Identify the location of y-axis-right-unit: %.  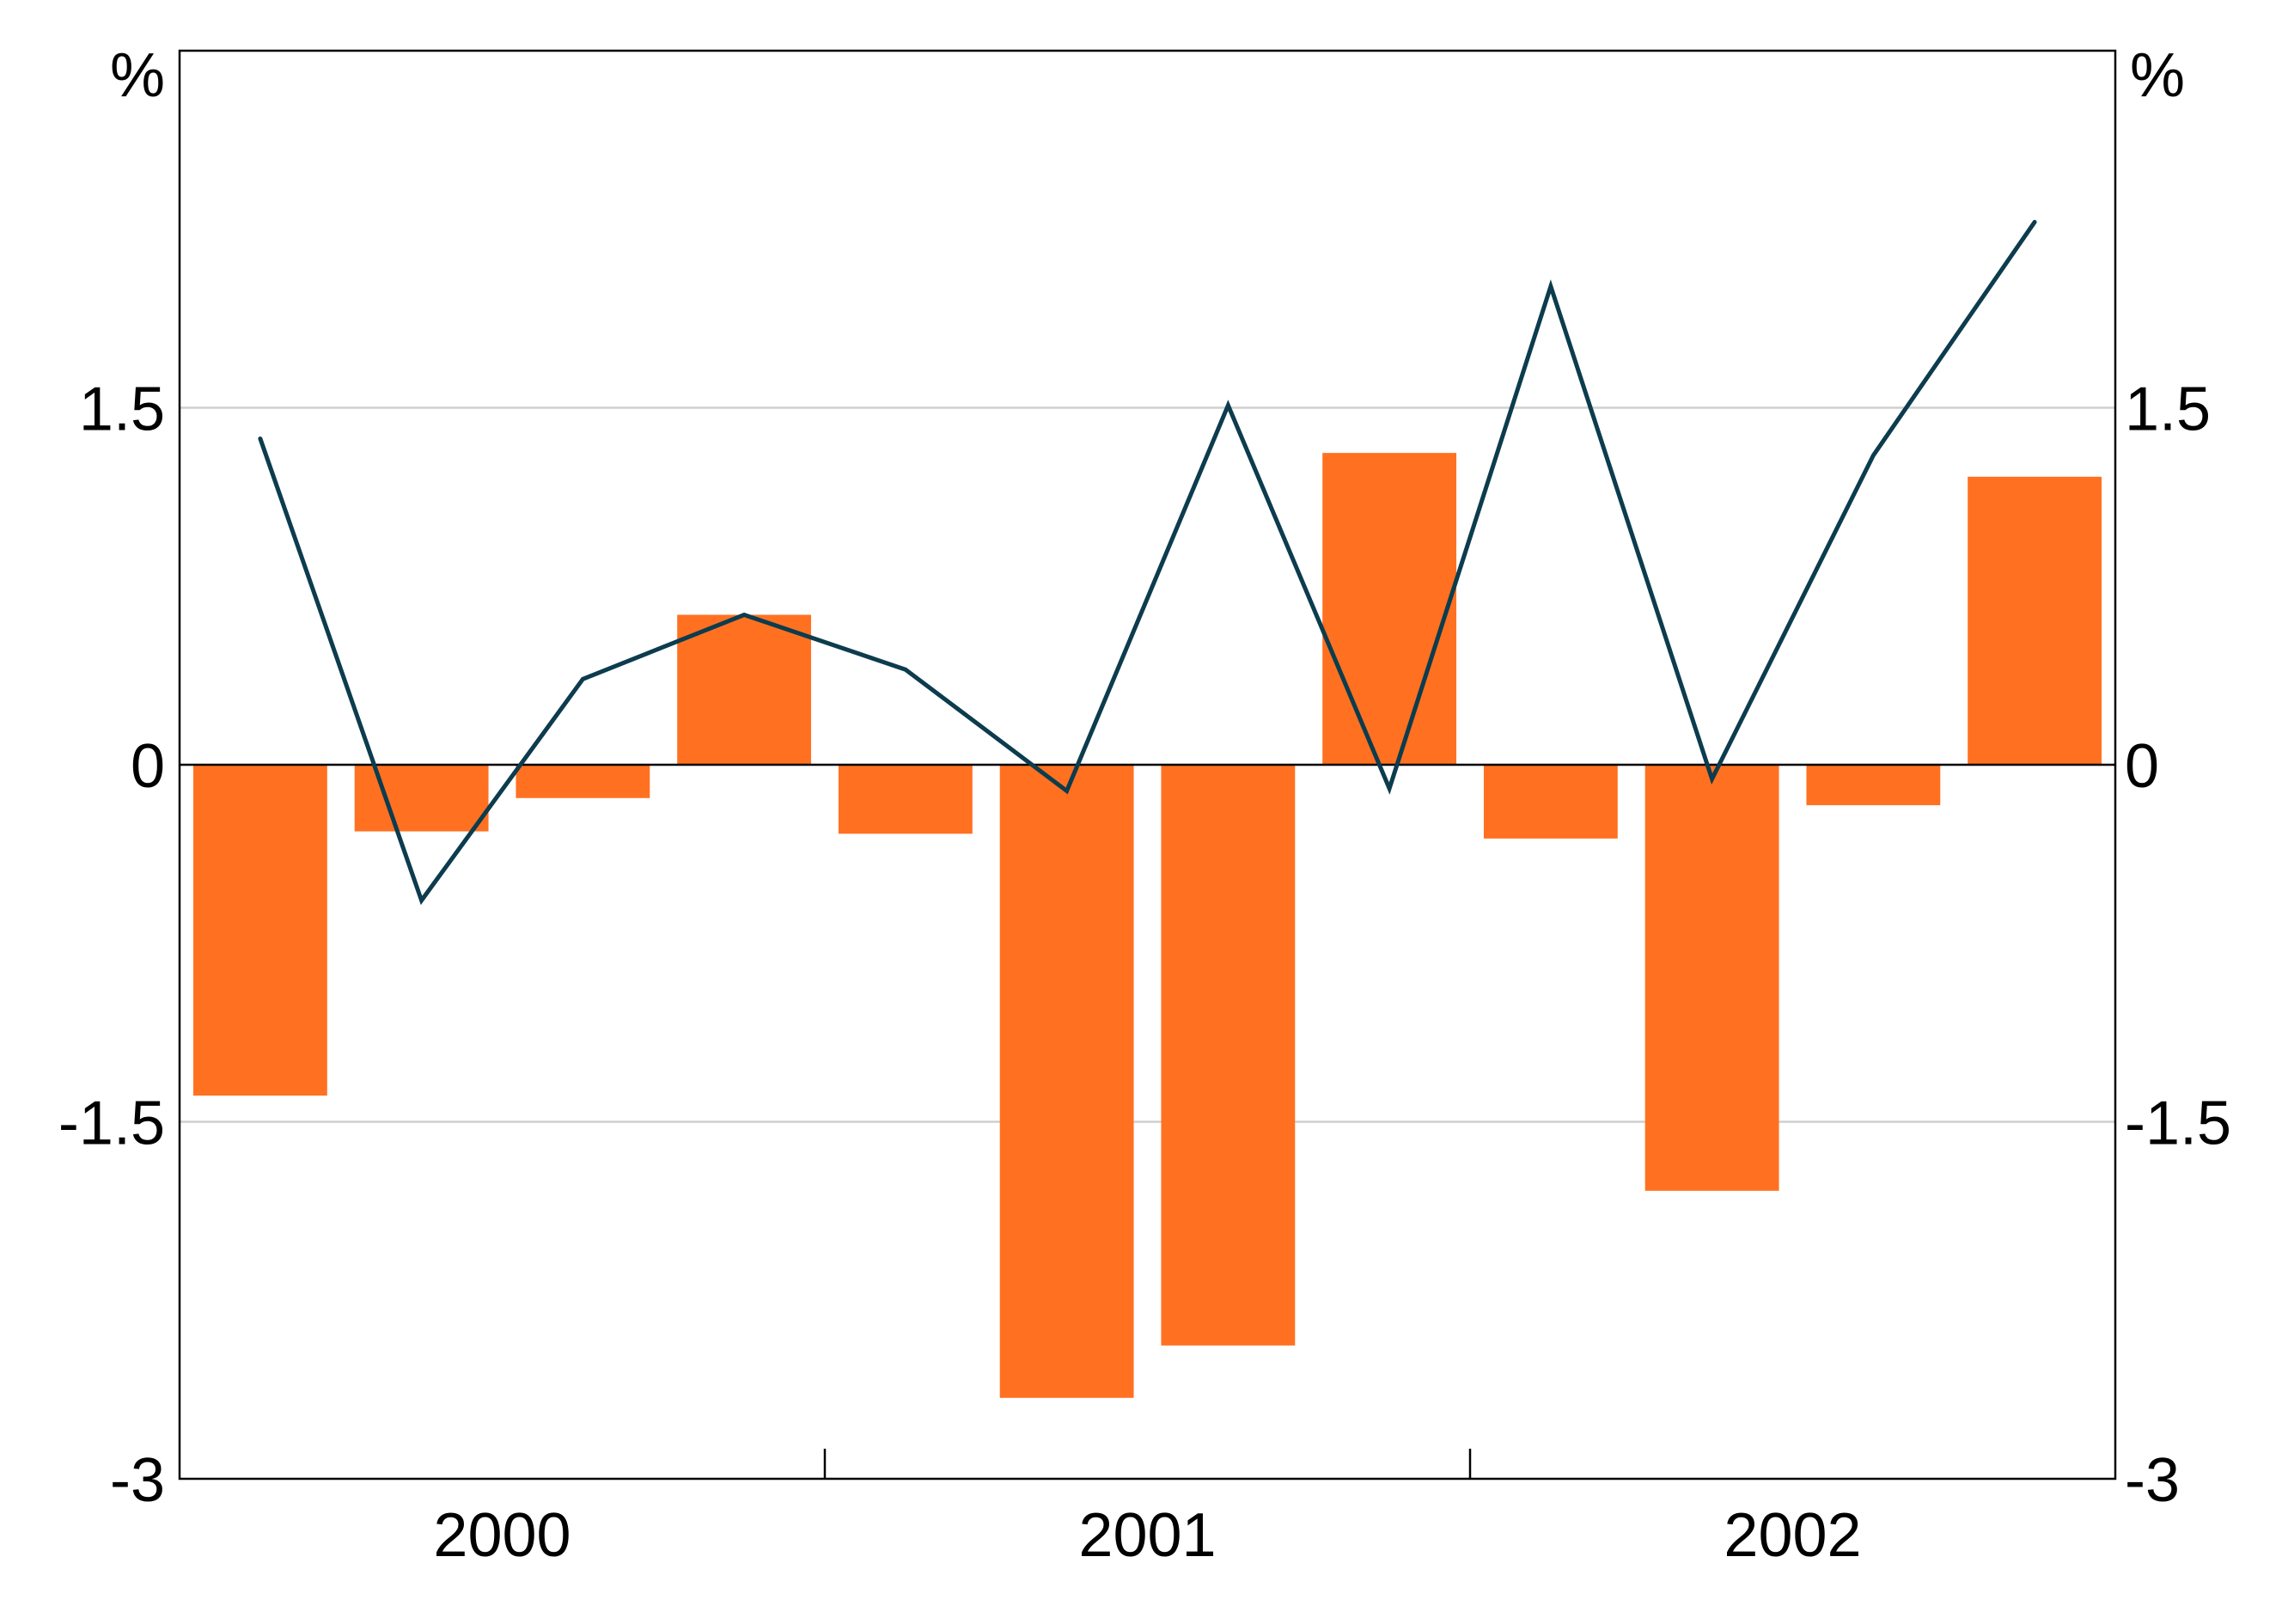
(2157, 75).